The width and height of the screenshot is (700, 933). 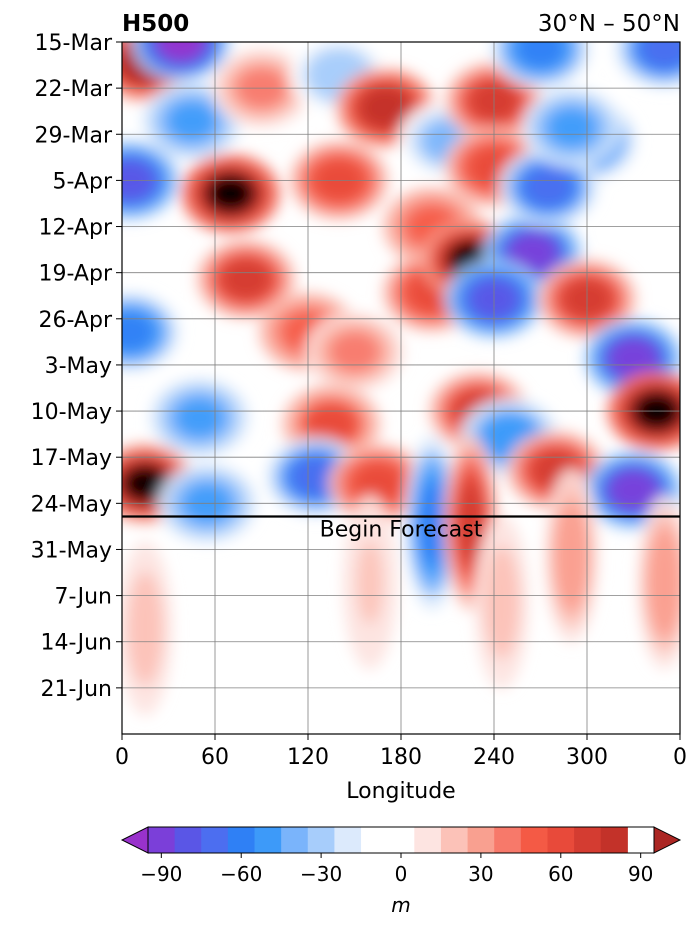 I want to click on forecast-label: Begin Forecast, so click(x=401, y=530).